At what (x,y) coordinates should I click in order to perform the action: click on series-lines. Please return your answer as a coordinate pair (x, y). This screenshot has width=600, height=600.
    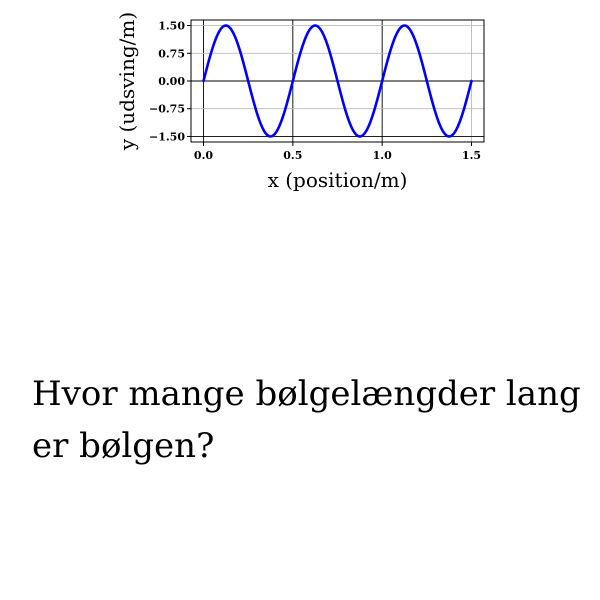
    Looking at the image, I should click on (337, 81).